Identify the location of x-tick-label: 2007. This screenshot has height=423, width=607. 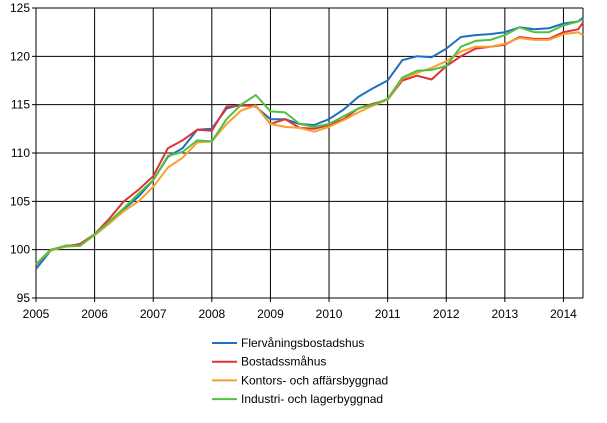
(153, 314).